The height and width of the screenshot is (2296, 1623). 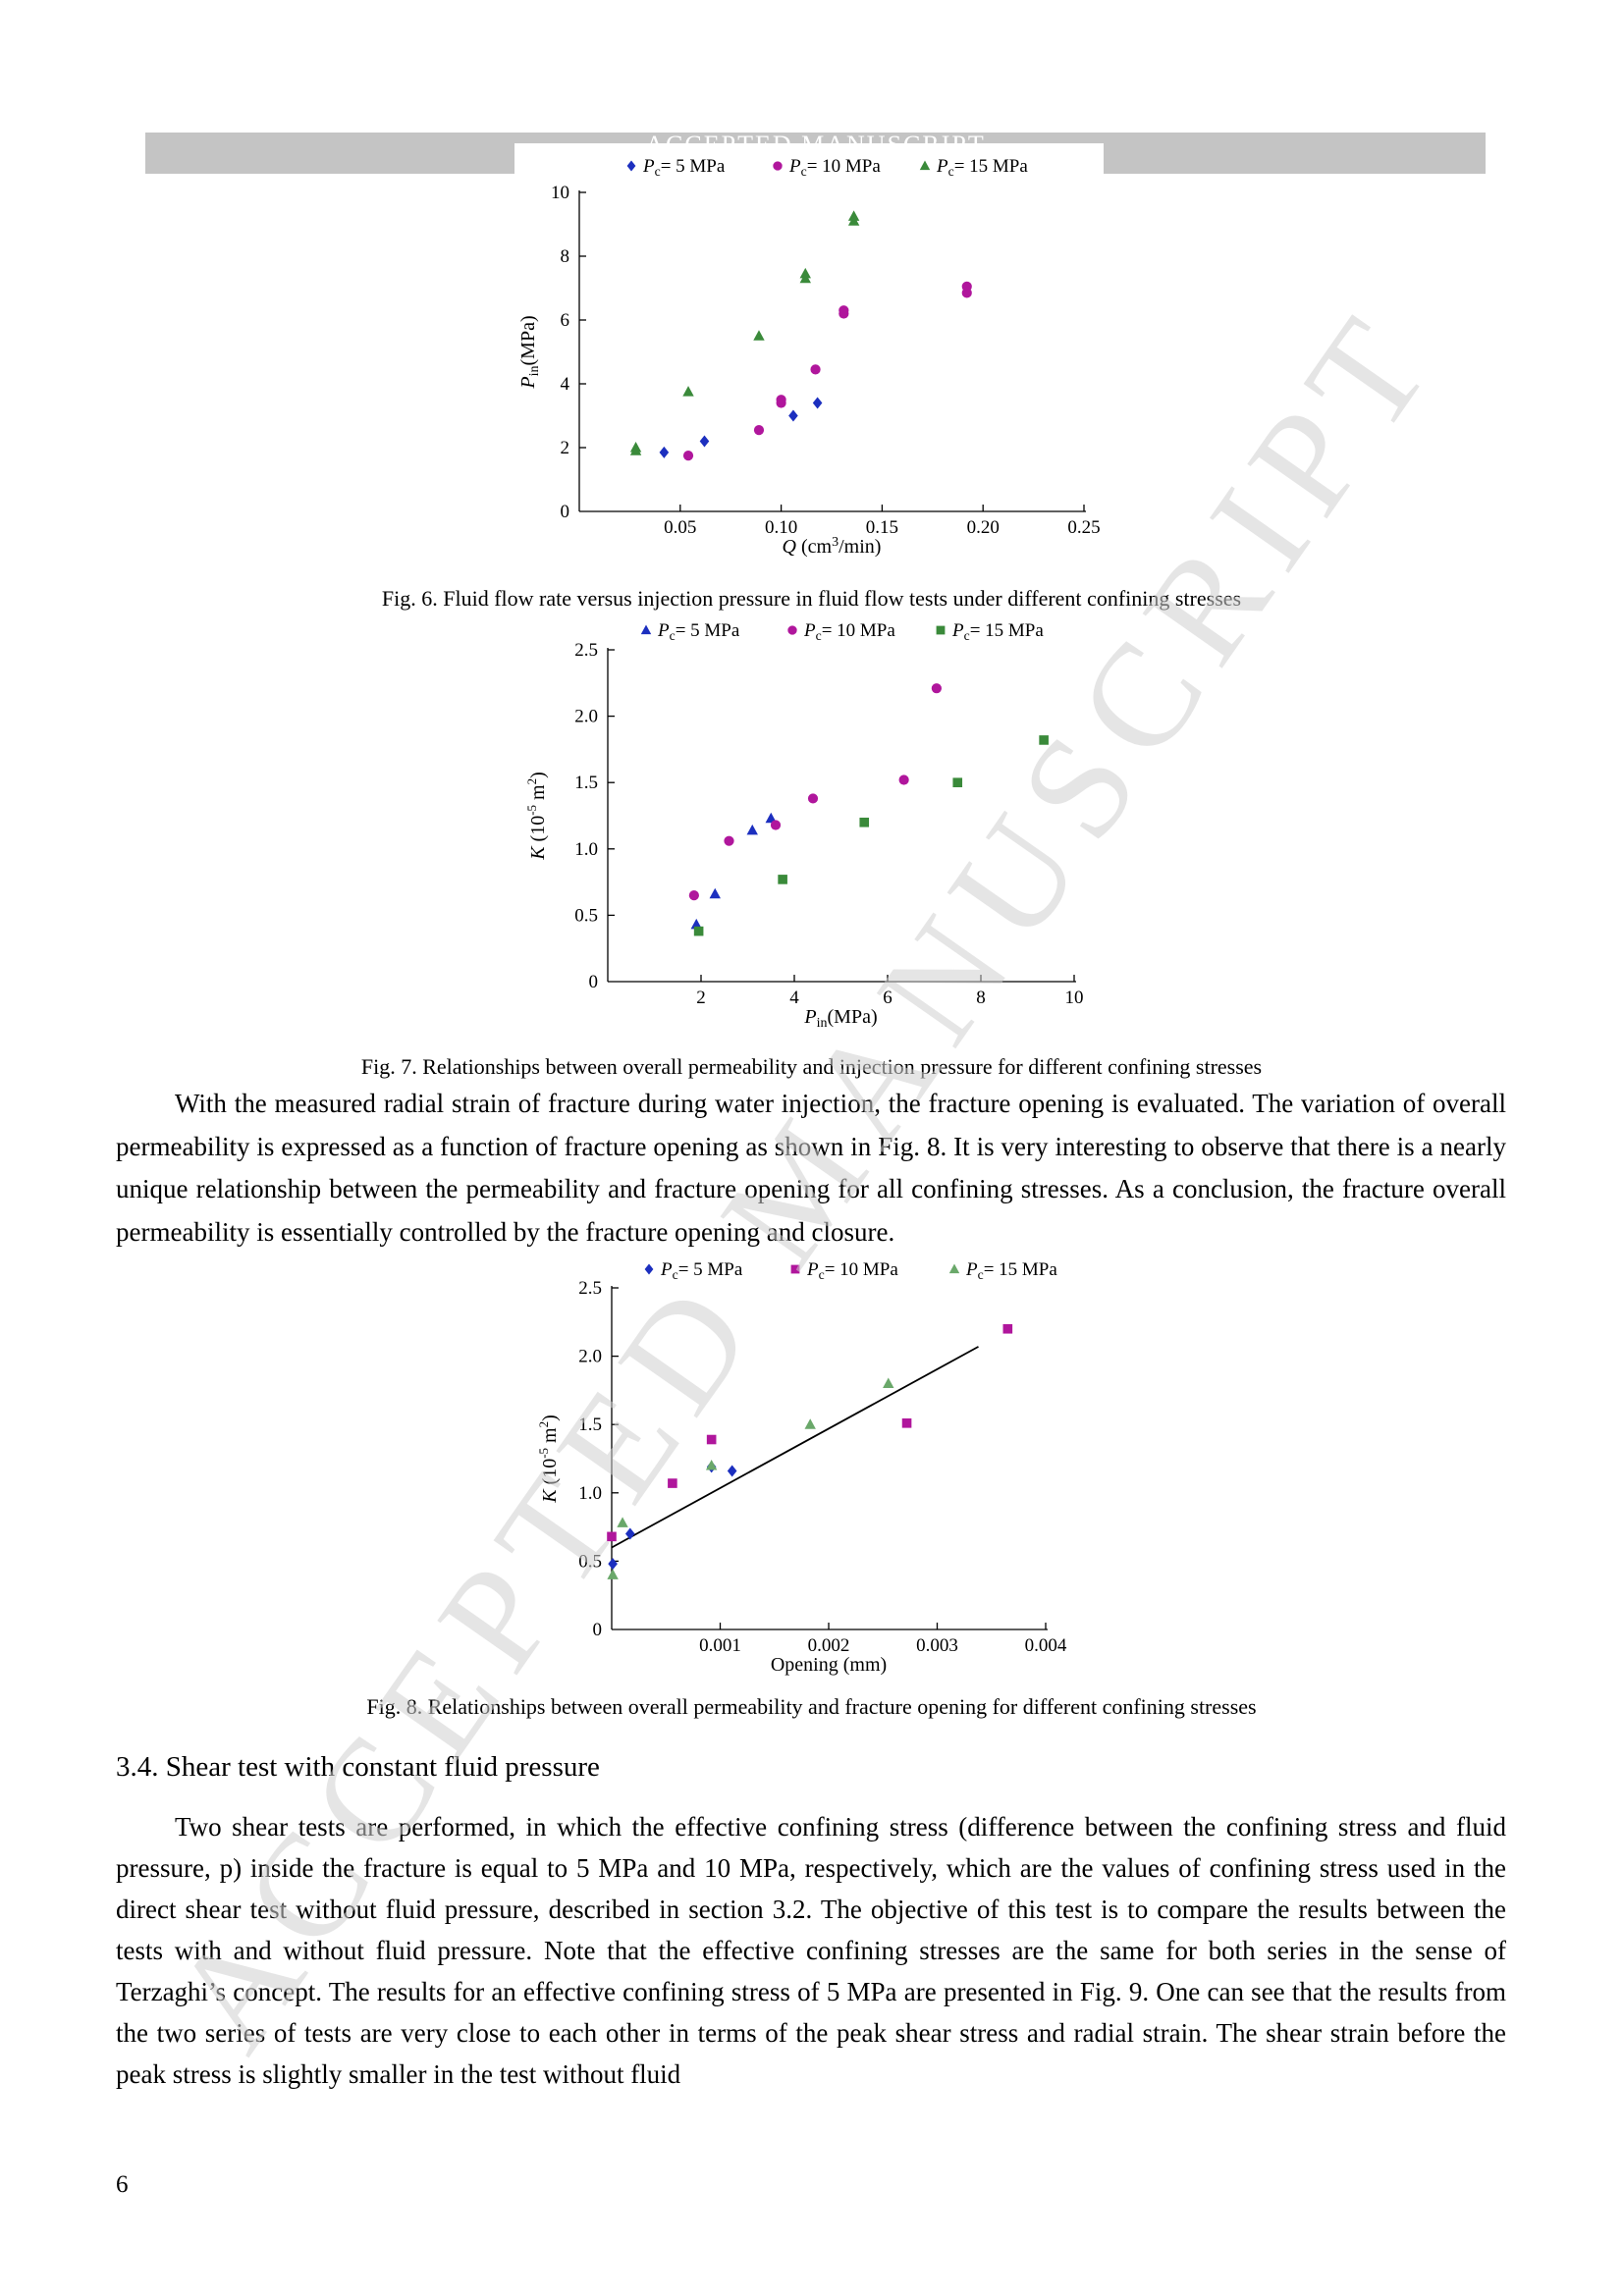 I want to click on x-tick-label: 6, so click(x=888, y=998).